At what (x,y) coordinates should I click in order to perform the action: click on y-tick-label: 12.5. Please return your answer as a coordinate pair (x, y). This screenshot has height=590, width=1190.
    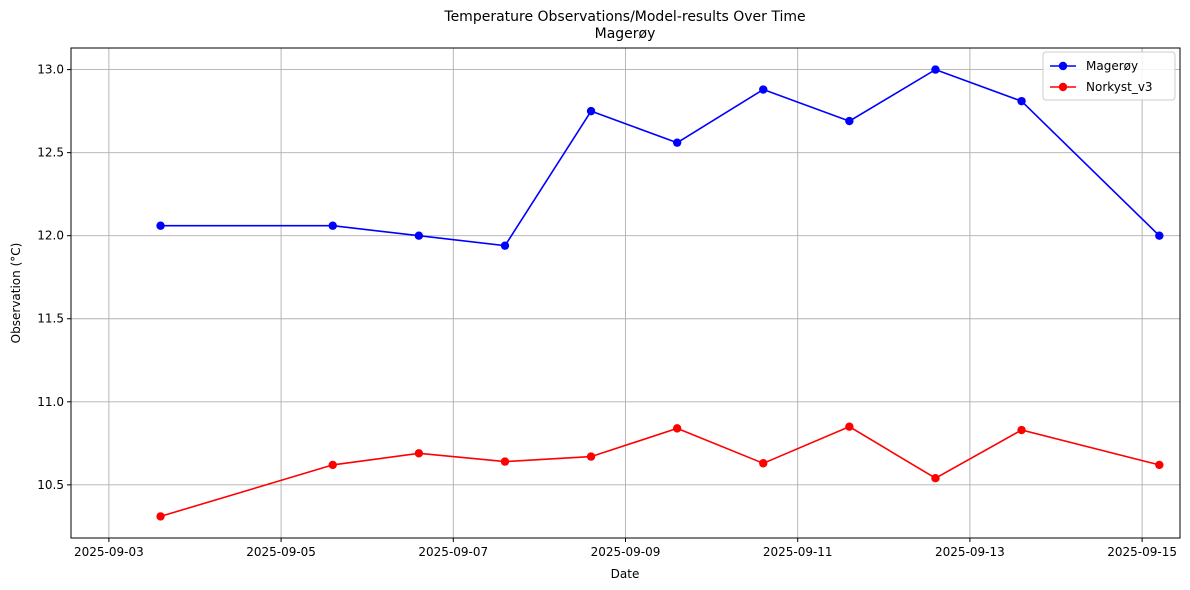
    Looking at the image, I should click on (50, 153).